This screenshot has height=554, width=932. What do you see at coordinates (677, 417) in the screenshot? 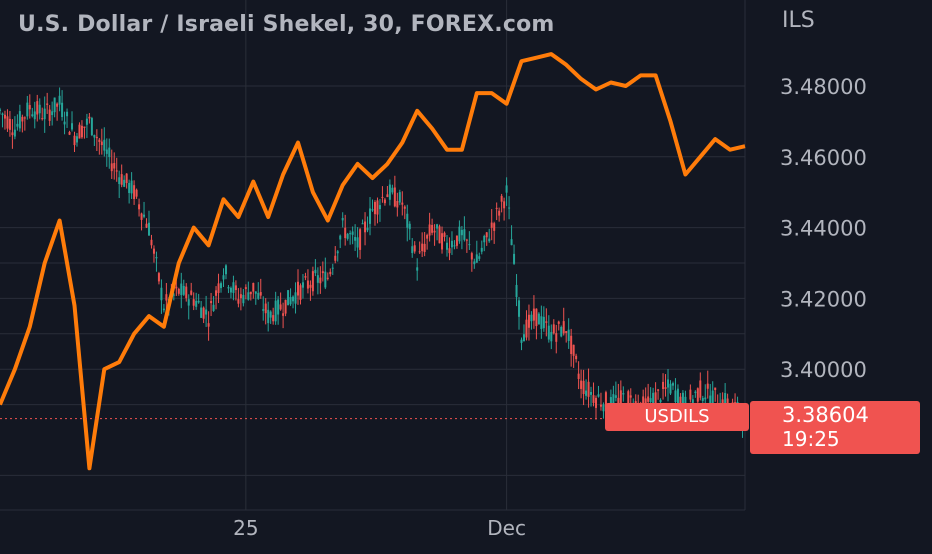
I see `symbol-badge: USDILS` at bounding box center [677, 417].